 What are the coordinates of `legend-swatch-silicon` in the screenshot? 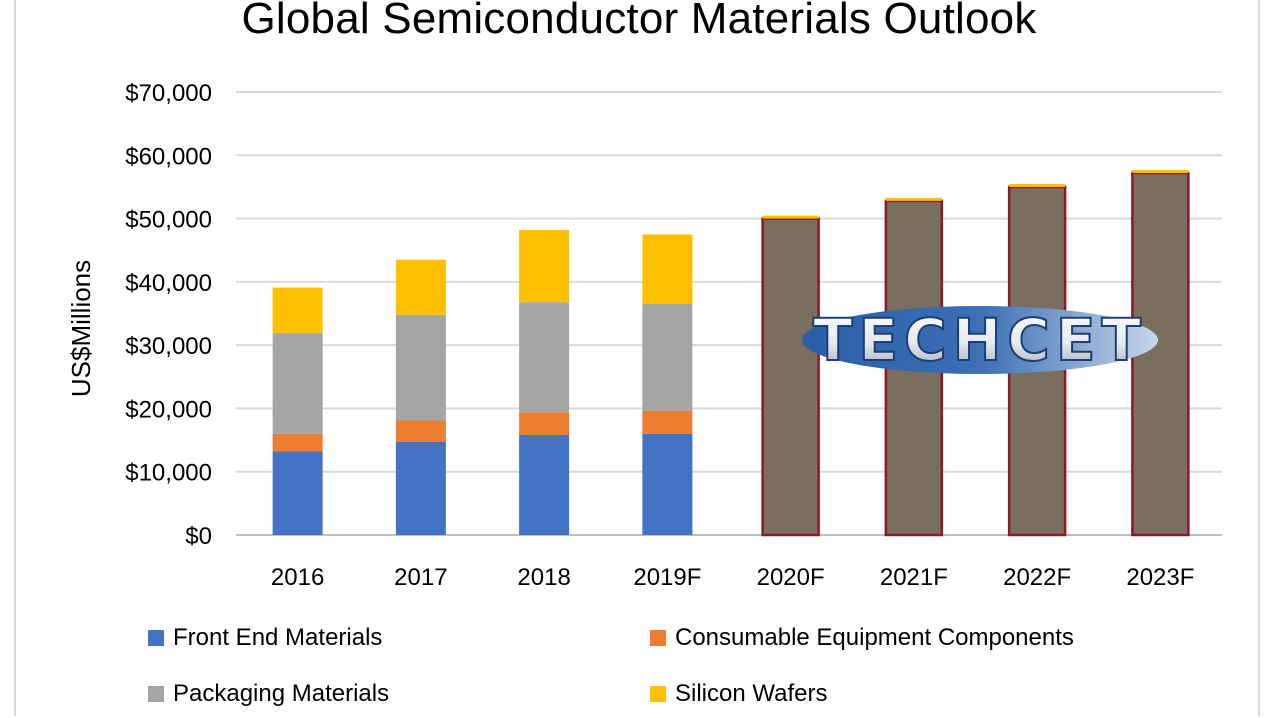 It's located at (658, 694).